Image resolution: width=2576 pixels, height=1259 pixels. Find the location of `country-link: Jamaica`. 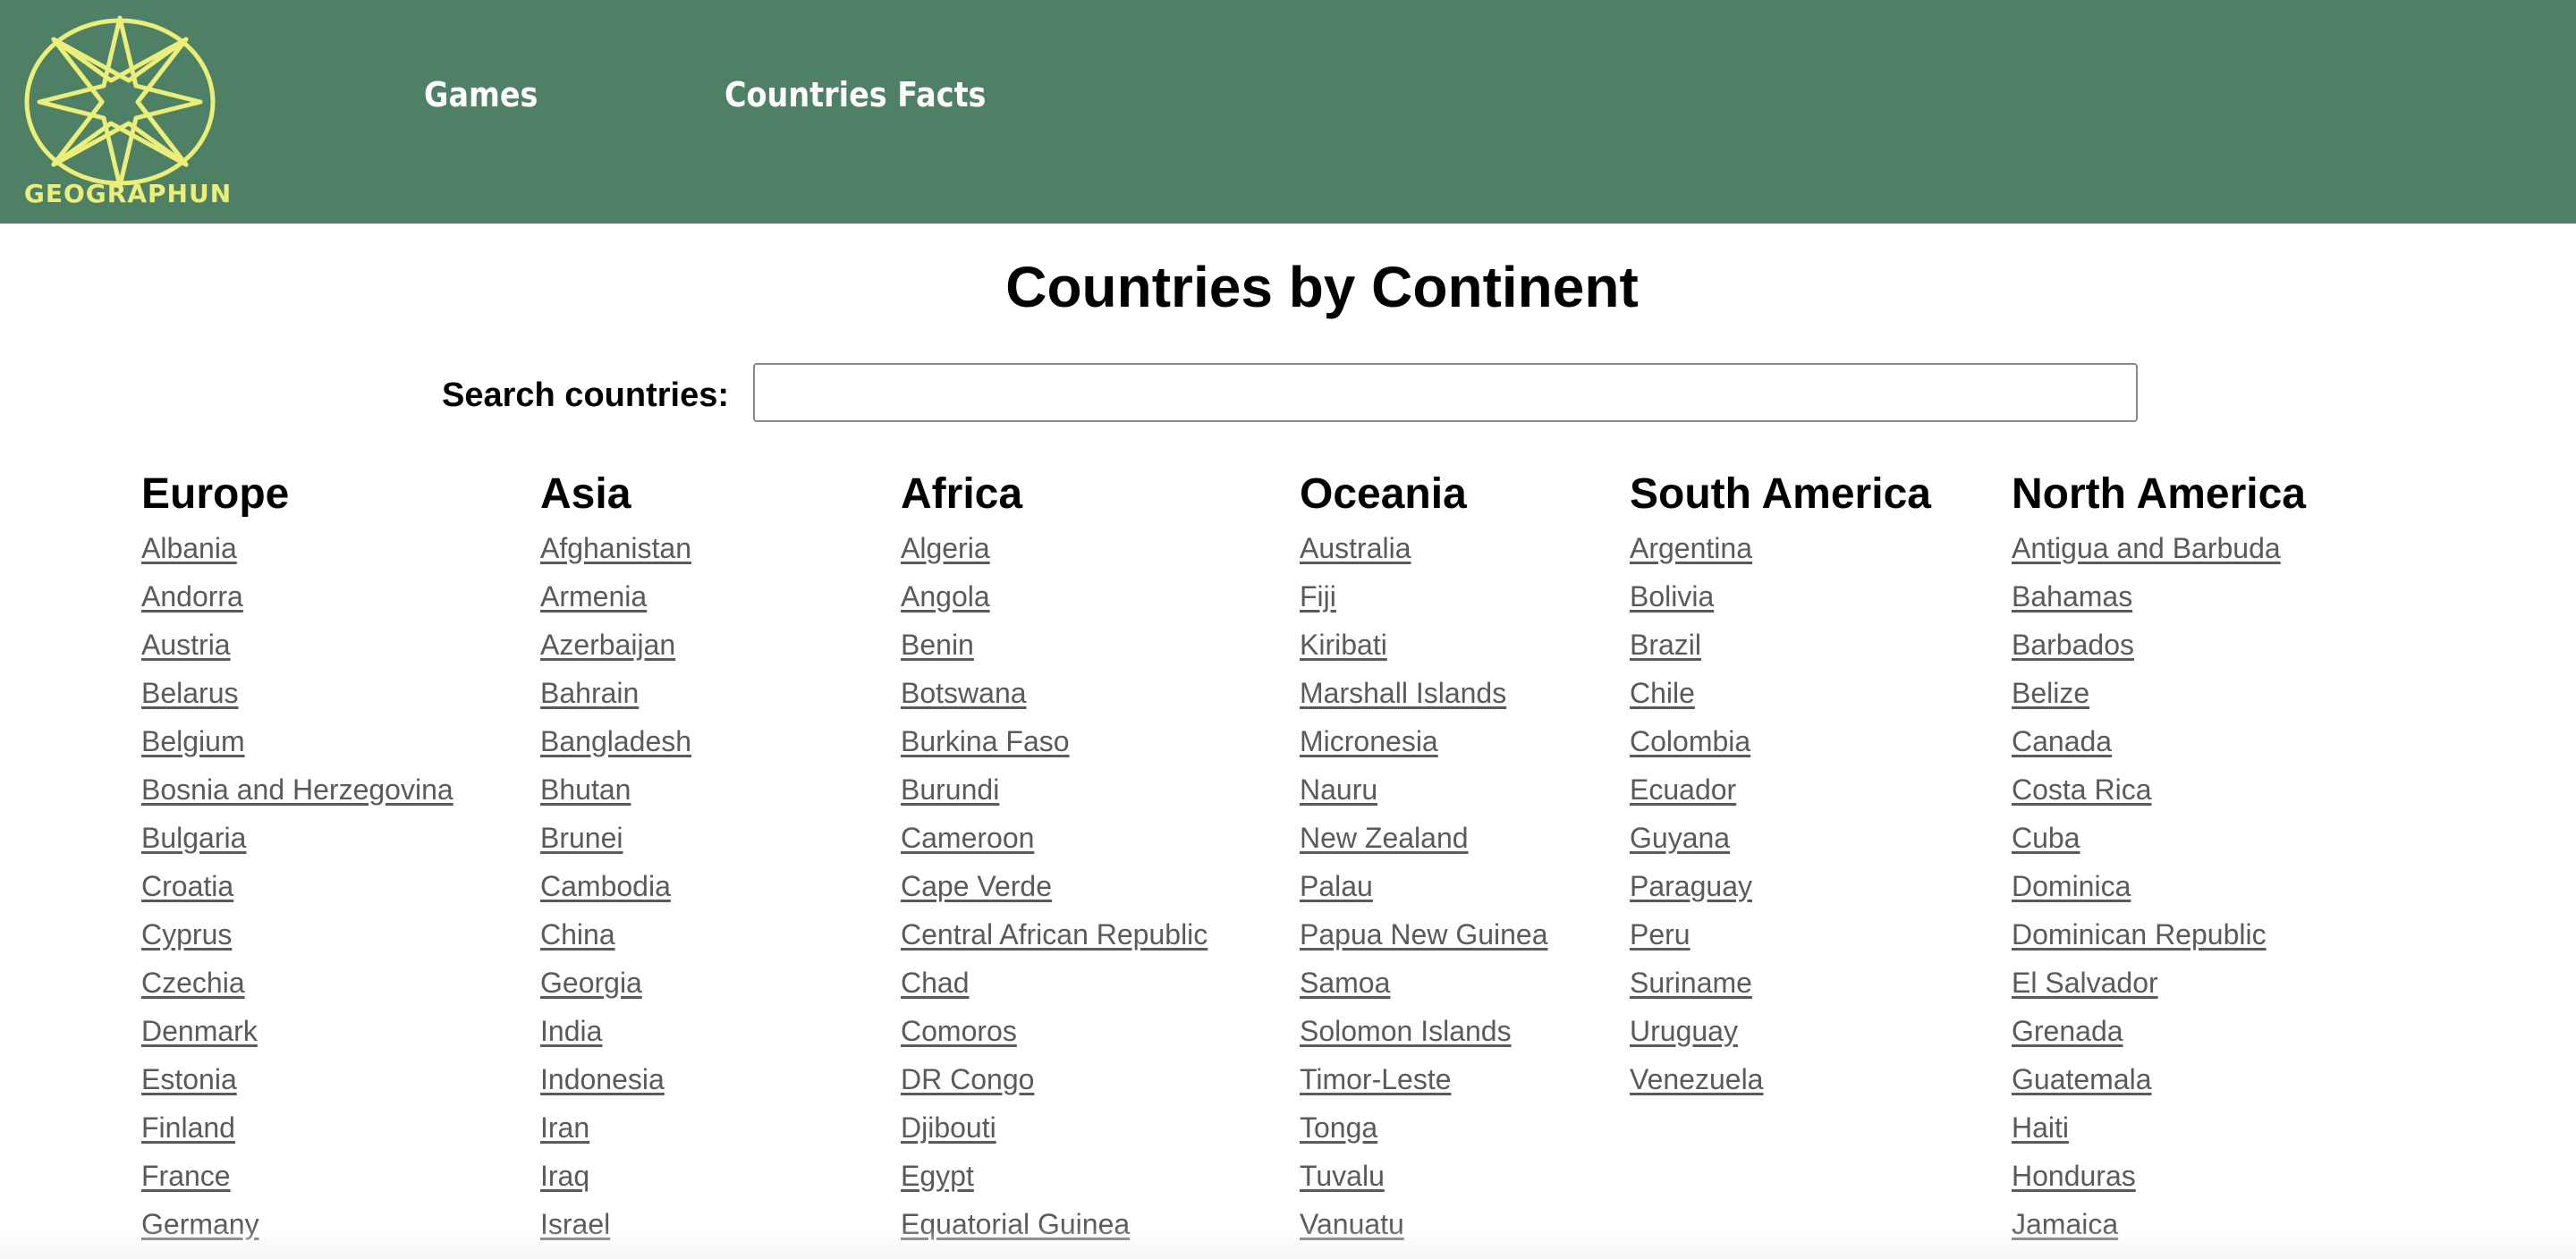

country-link: Jamaica is located at coordinates (2065, 1224).